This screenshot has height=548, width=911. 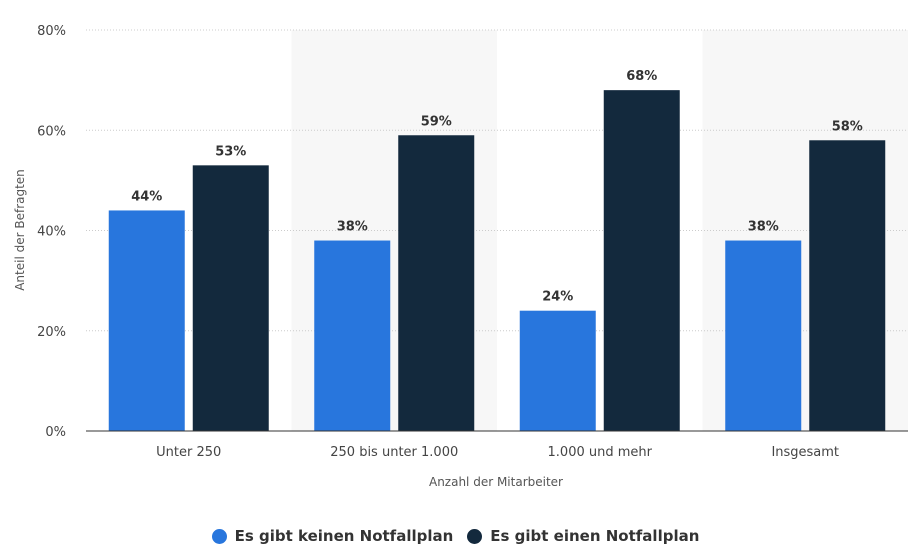 I want to click on y-tick-label: 40%, so click(x=51, y=232).